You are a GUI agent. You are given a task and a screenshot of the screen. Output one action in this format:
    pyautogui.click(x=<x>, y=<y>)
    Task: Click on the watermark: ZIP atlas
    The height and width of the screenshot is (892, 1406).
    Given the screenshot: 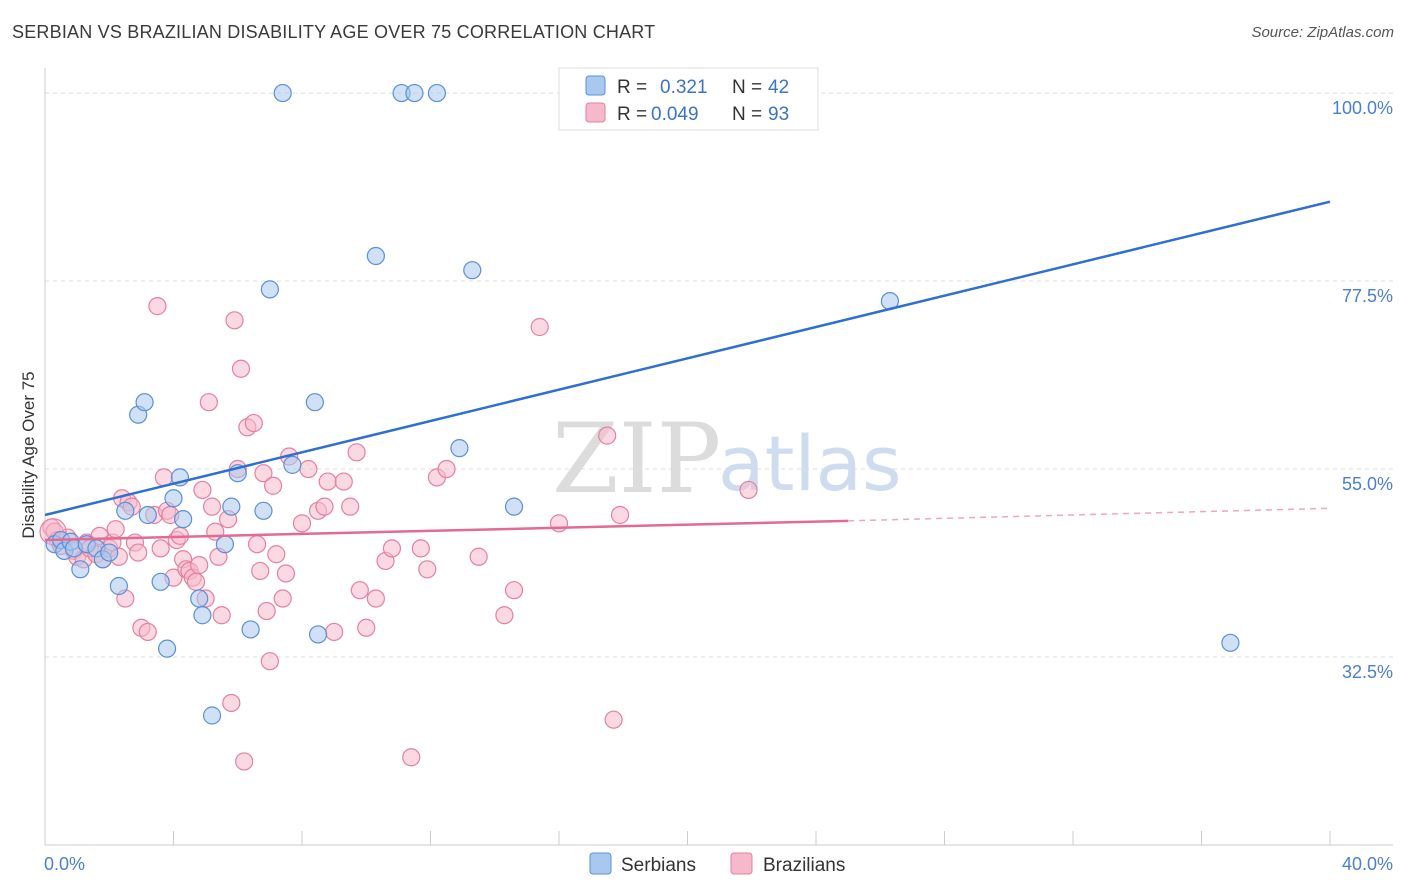 What is the action you would take?
    pyautogui.click(x=727, y=459)
    